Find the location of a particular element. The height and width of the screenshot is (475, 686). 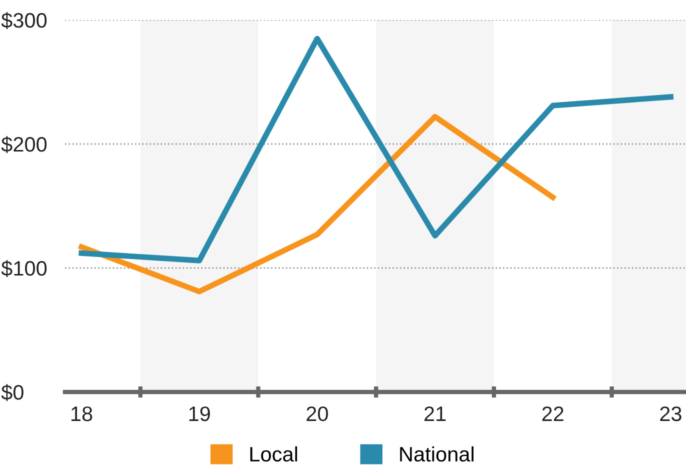

x-tick-label: 18 is located at coordinates (82, 414).